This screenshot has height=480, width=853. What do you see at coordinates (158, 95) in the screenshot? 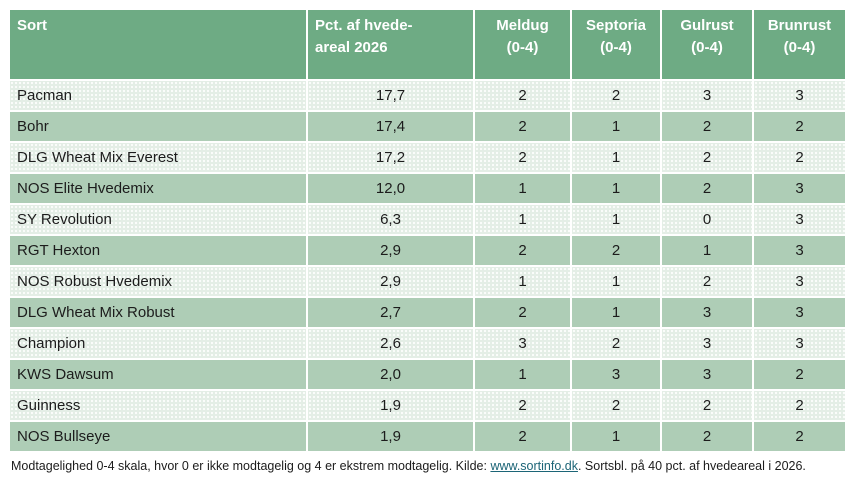
I see `variety-name-cell: Pacman` at bounding box center [158, 95].